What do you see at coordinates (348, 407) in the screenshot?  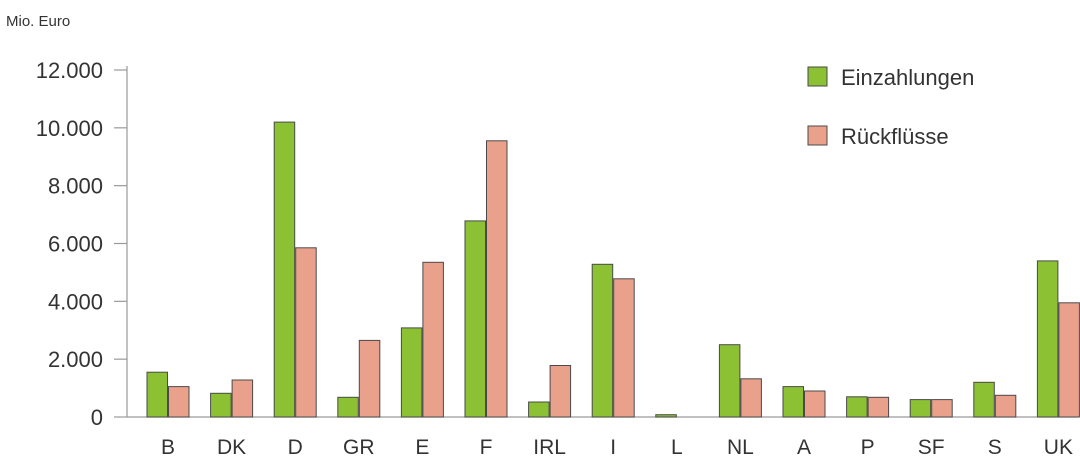 I see `bar-einzahlungen-gr` at bounding box center [348, 407].